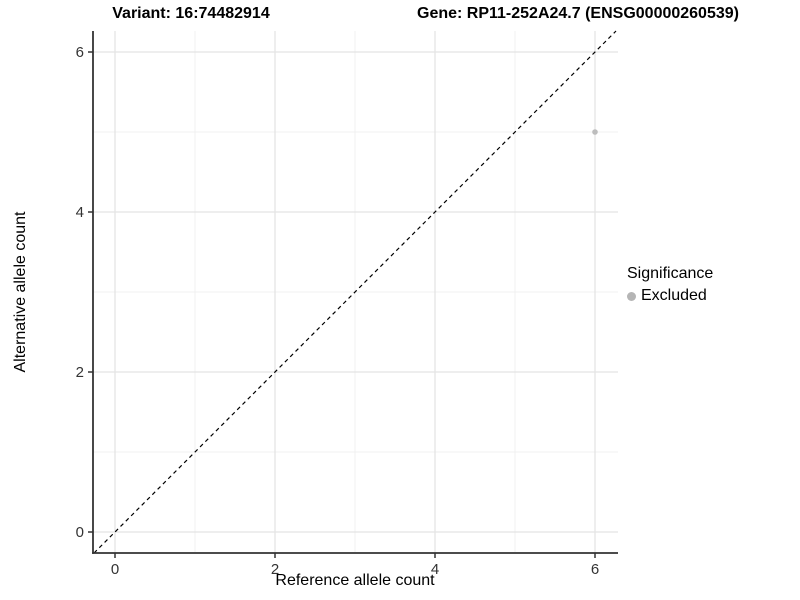 The width and height of the screenshot is (800, 600). Describe the element at coordinates (595, 569) in the screenshot. I see `x-tick-label: 6` at that location.